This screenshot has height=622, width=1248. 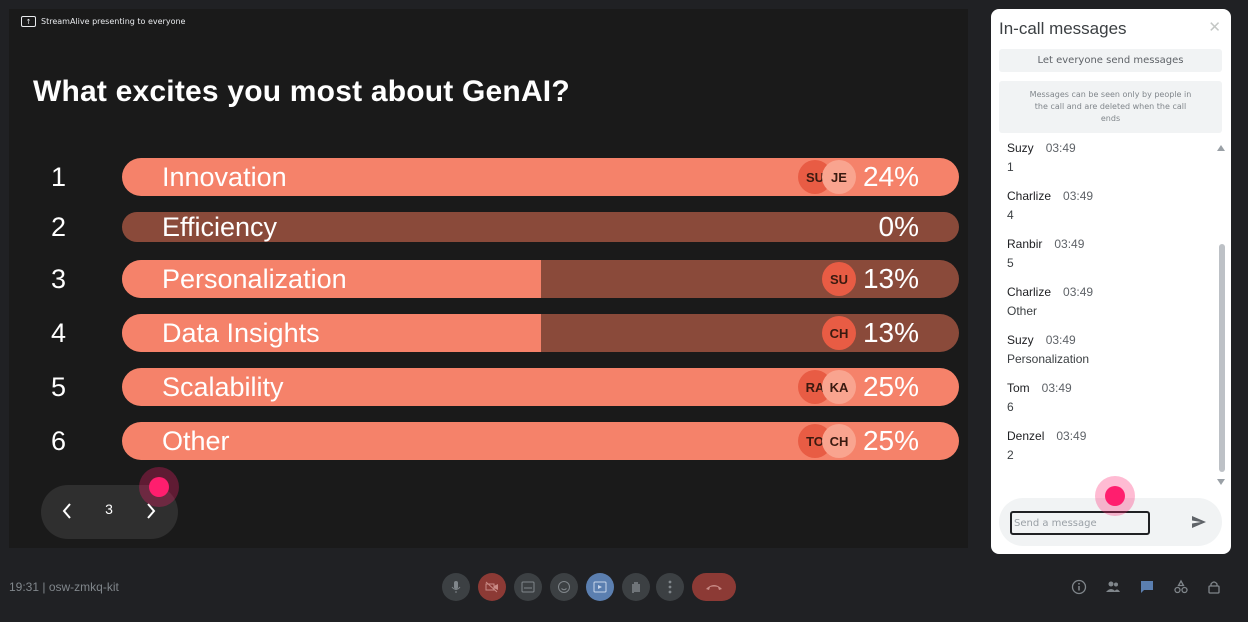 I want to click on people-button, so click(x=1113, y=587).